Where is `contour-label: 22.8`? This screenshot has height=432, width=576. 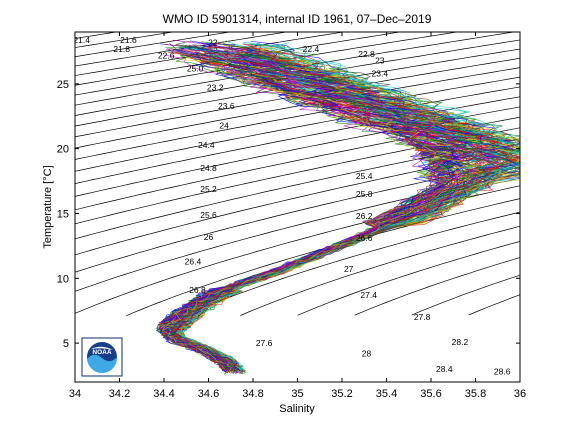 contour-label: 22.8 is located at coordinates (366, 54).